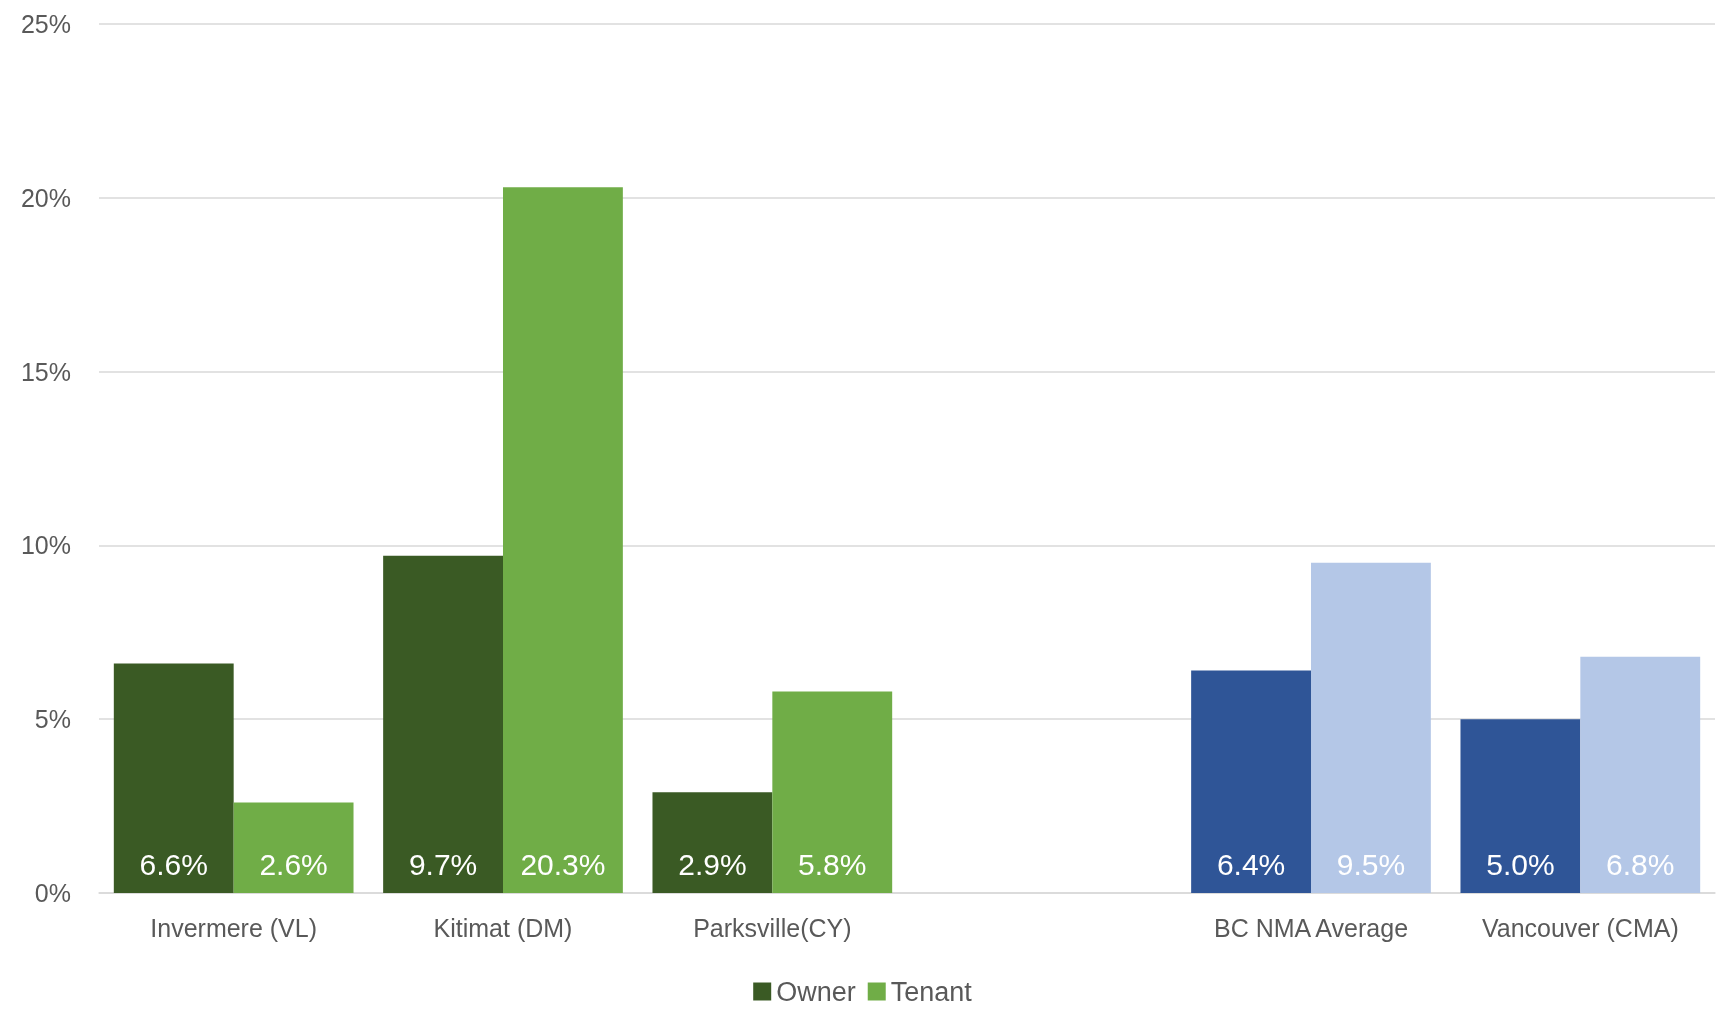 The height and width of the screenshot is (1010, 1725). What do you see at coordinates (443, 864) in the screenshot?
I see `data-label: 9.7%` at bounding box center [443, 864].